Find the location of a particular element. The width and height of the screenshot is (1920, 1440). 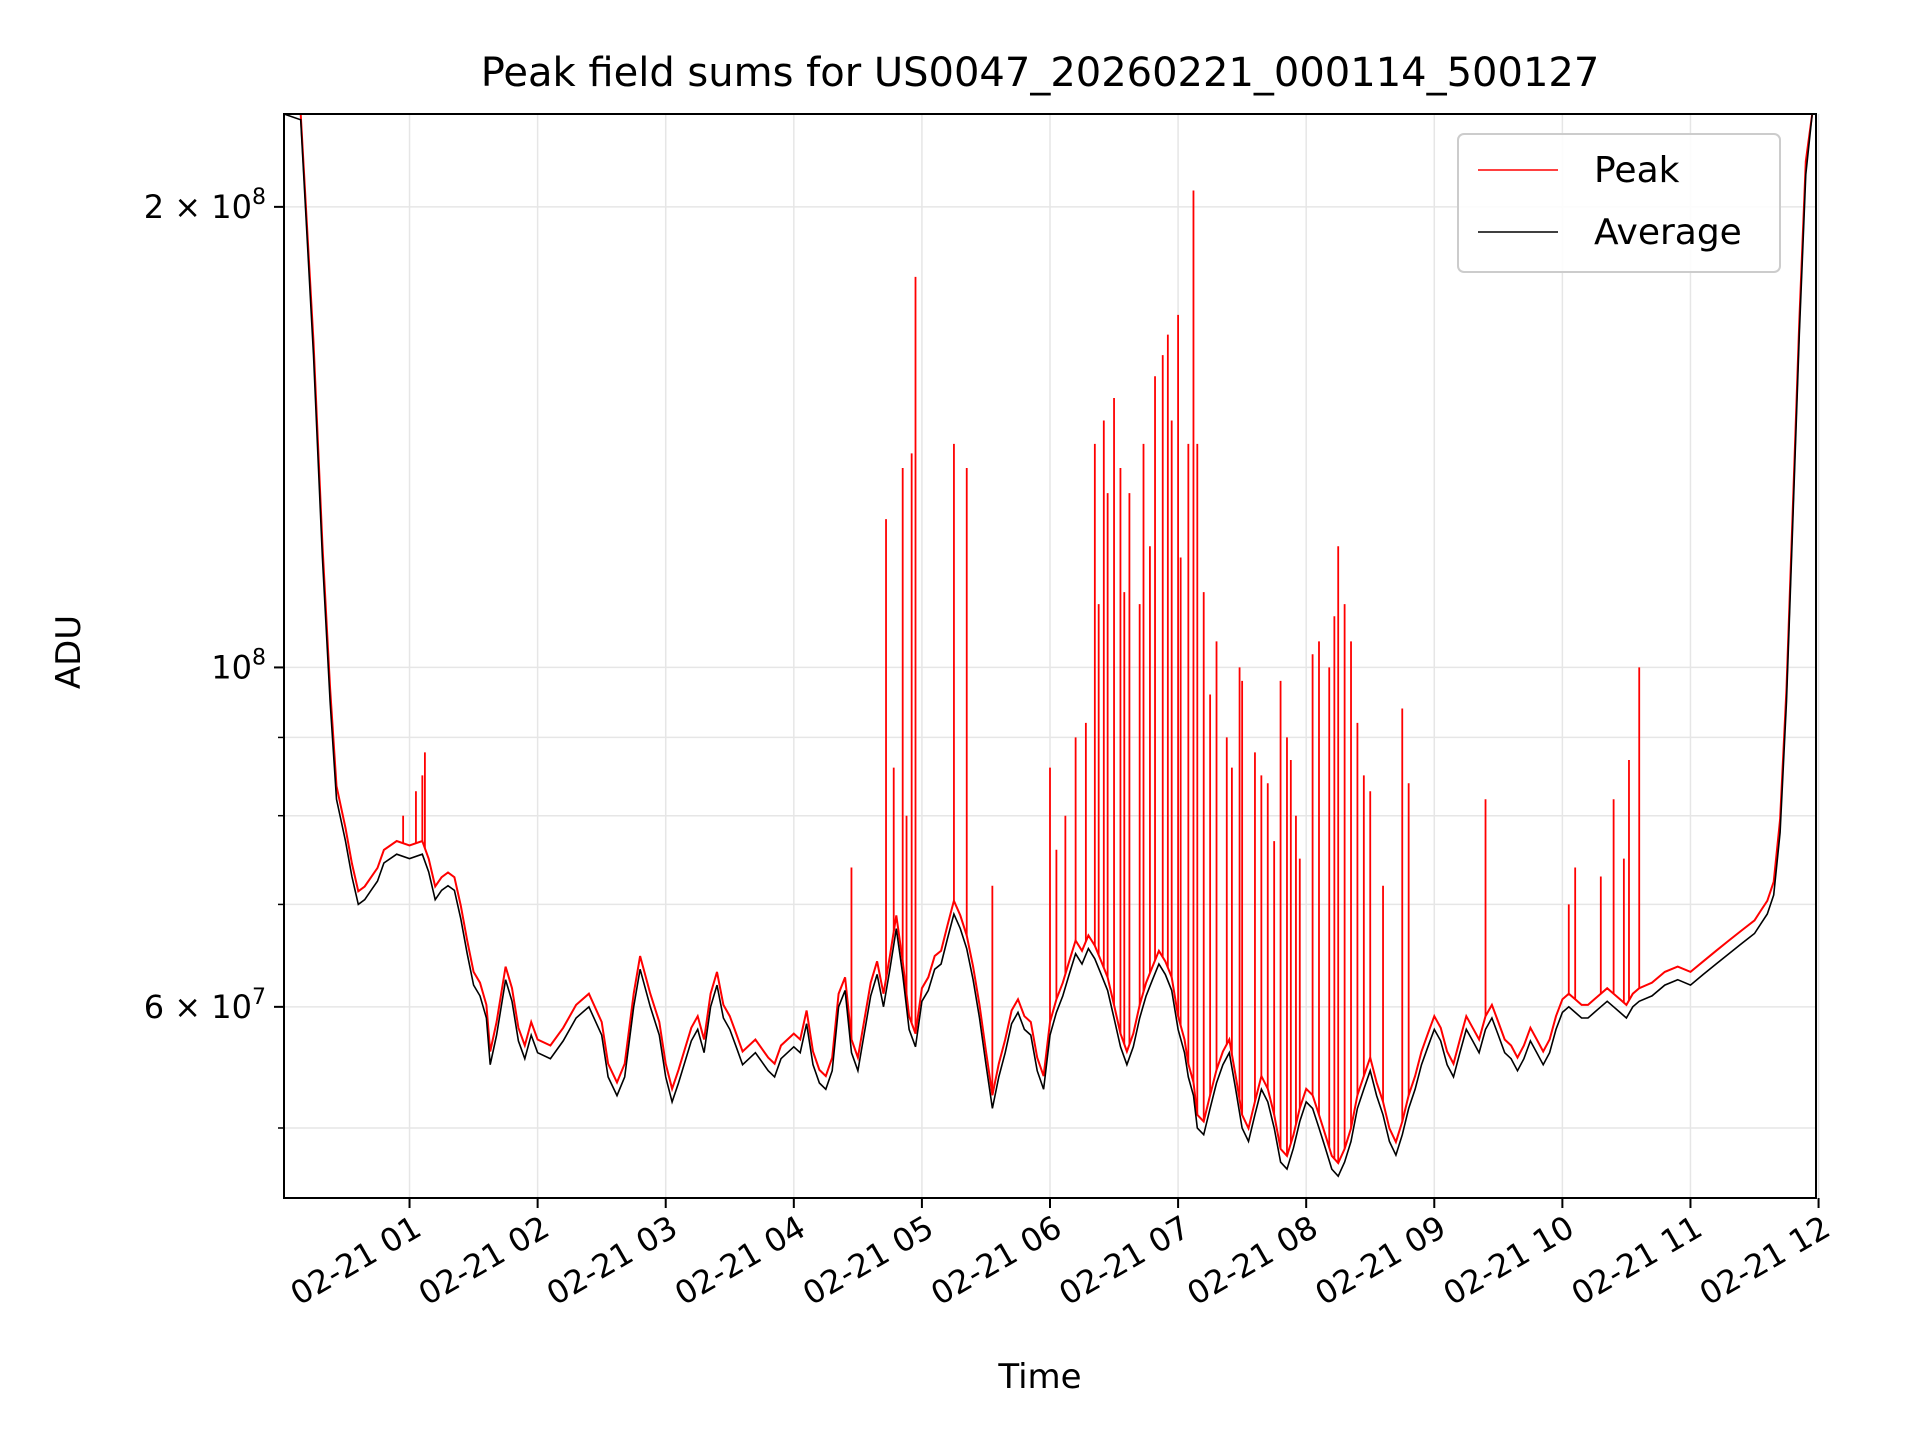

legend-peak-label: Peak is located at coordinates (1637, 170).